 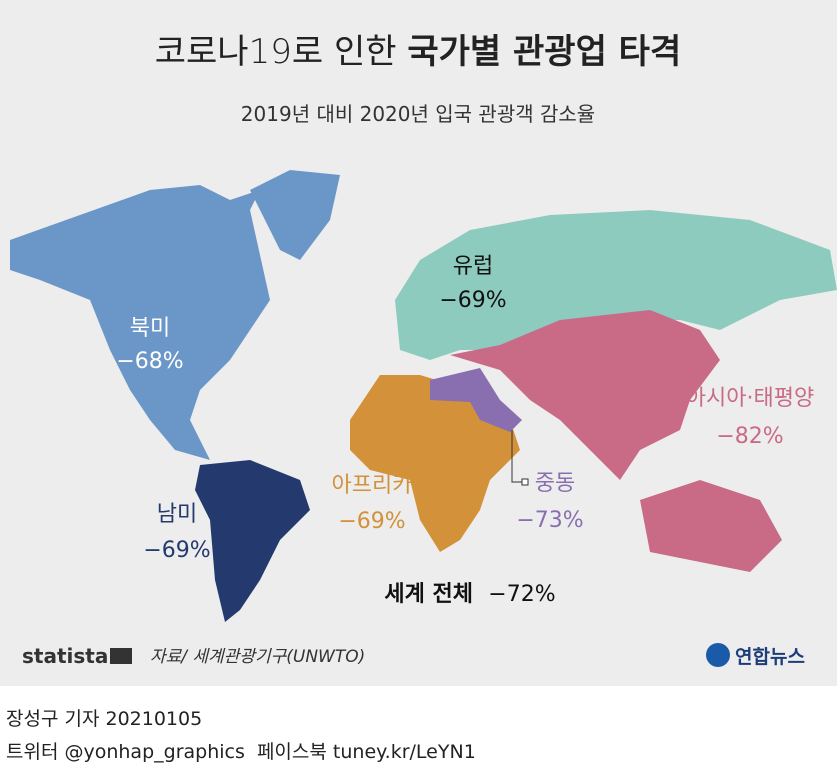 What do you see at coordinates (149, 361) in the screenshot?
I see `region-value: −68%` at bounding box center [149, 361].